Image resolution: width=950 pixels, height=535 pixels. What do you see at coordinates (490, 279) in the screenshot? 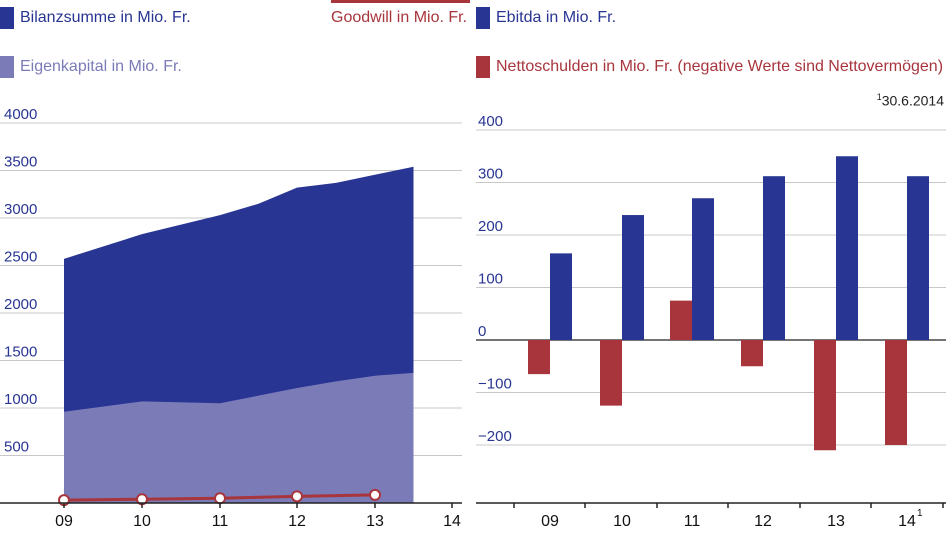
I see `right-ytick-label: 100` at bounding box center [490, 279].